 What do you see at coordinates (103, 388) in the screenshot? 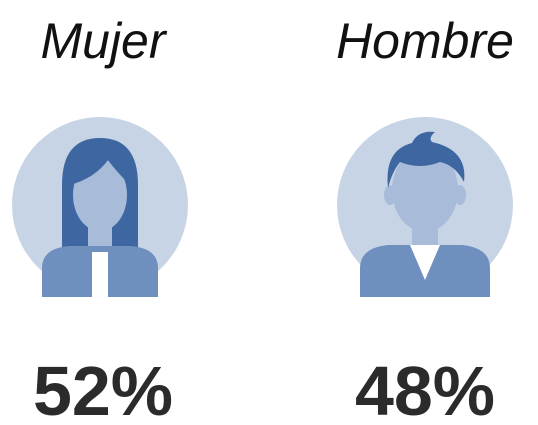
I see `percent-label: 52%` at bounding box center [103, 388].